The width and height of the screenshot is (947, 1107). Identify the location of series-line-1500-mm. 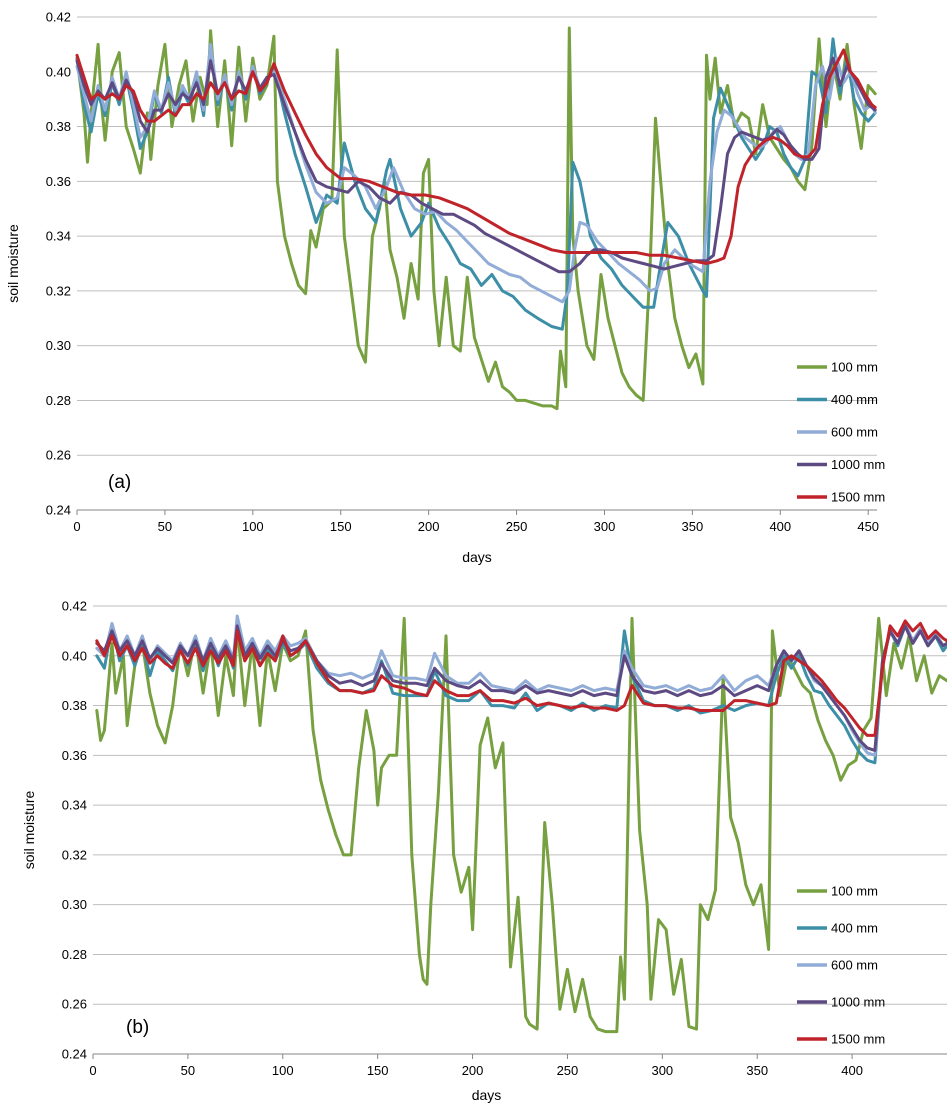
(521, 678).